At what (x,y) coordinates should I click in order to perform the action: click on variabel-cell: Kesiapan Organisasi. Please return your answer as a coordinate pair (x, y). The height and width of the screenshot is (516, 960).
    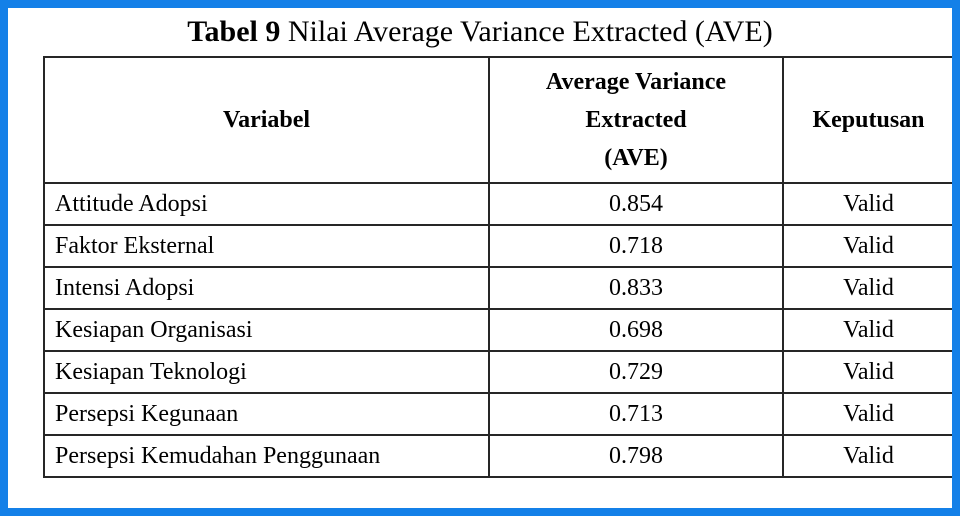
    Looking at the image, I should click on (266, 330).